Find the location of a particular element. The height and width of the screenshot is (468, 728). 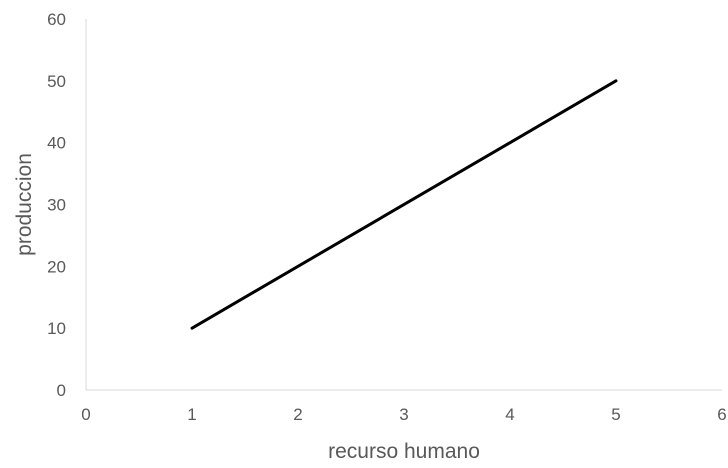

x-tick-labels: 0 1 2 3 4 5 6 is located at coordinates (403, 414).